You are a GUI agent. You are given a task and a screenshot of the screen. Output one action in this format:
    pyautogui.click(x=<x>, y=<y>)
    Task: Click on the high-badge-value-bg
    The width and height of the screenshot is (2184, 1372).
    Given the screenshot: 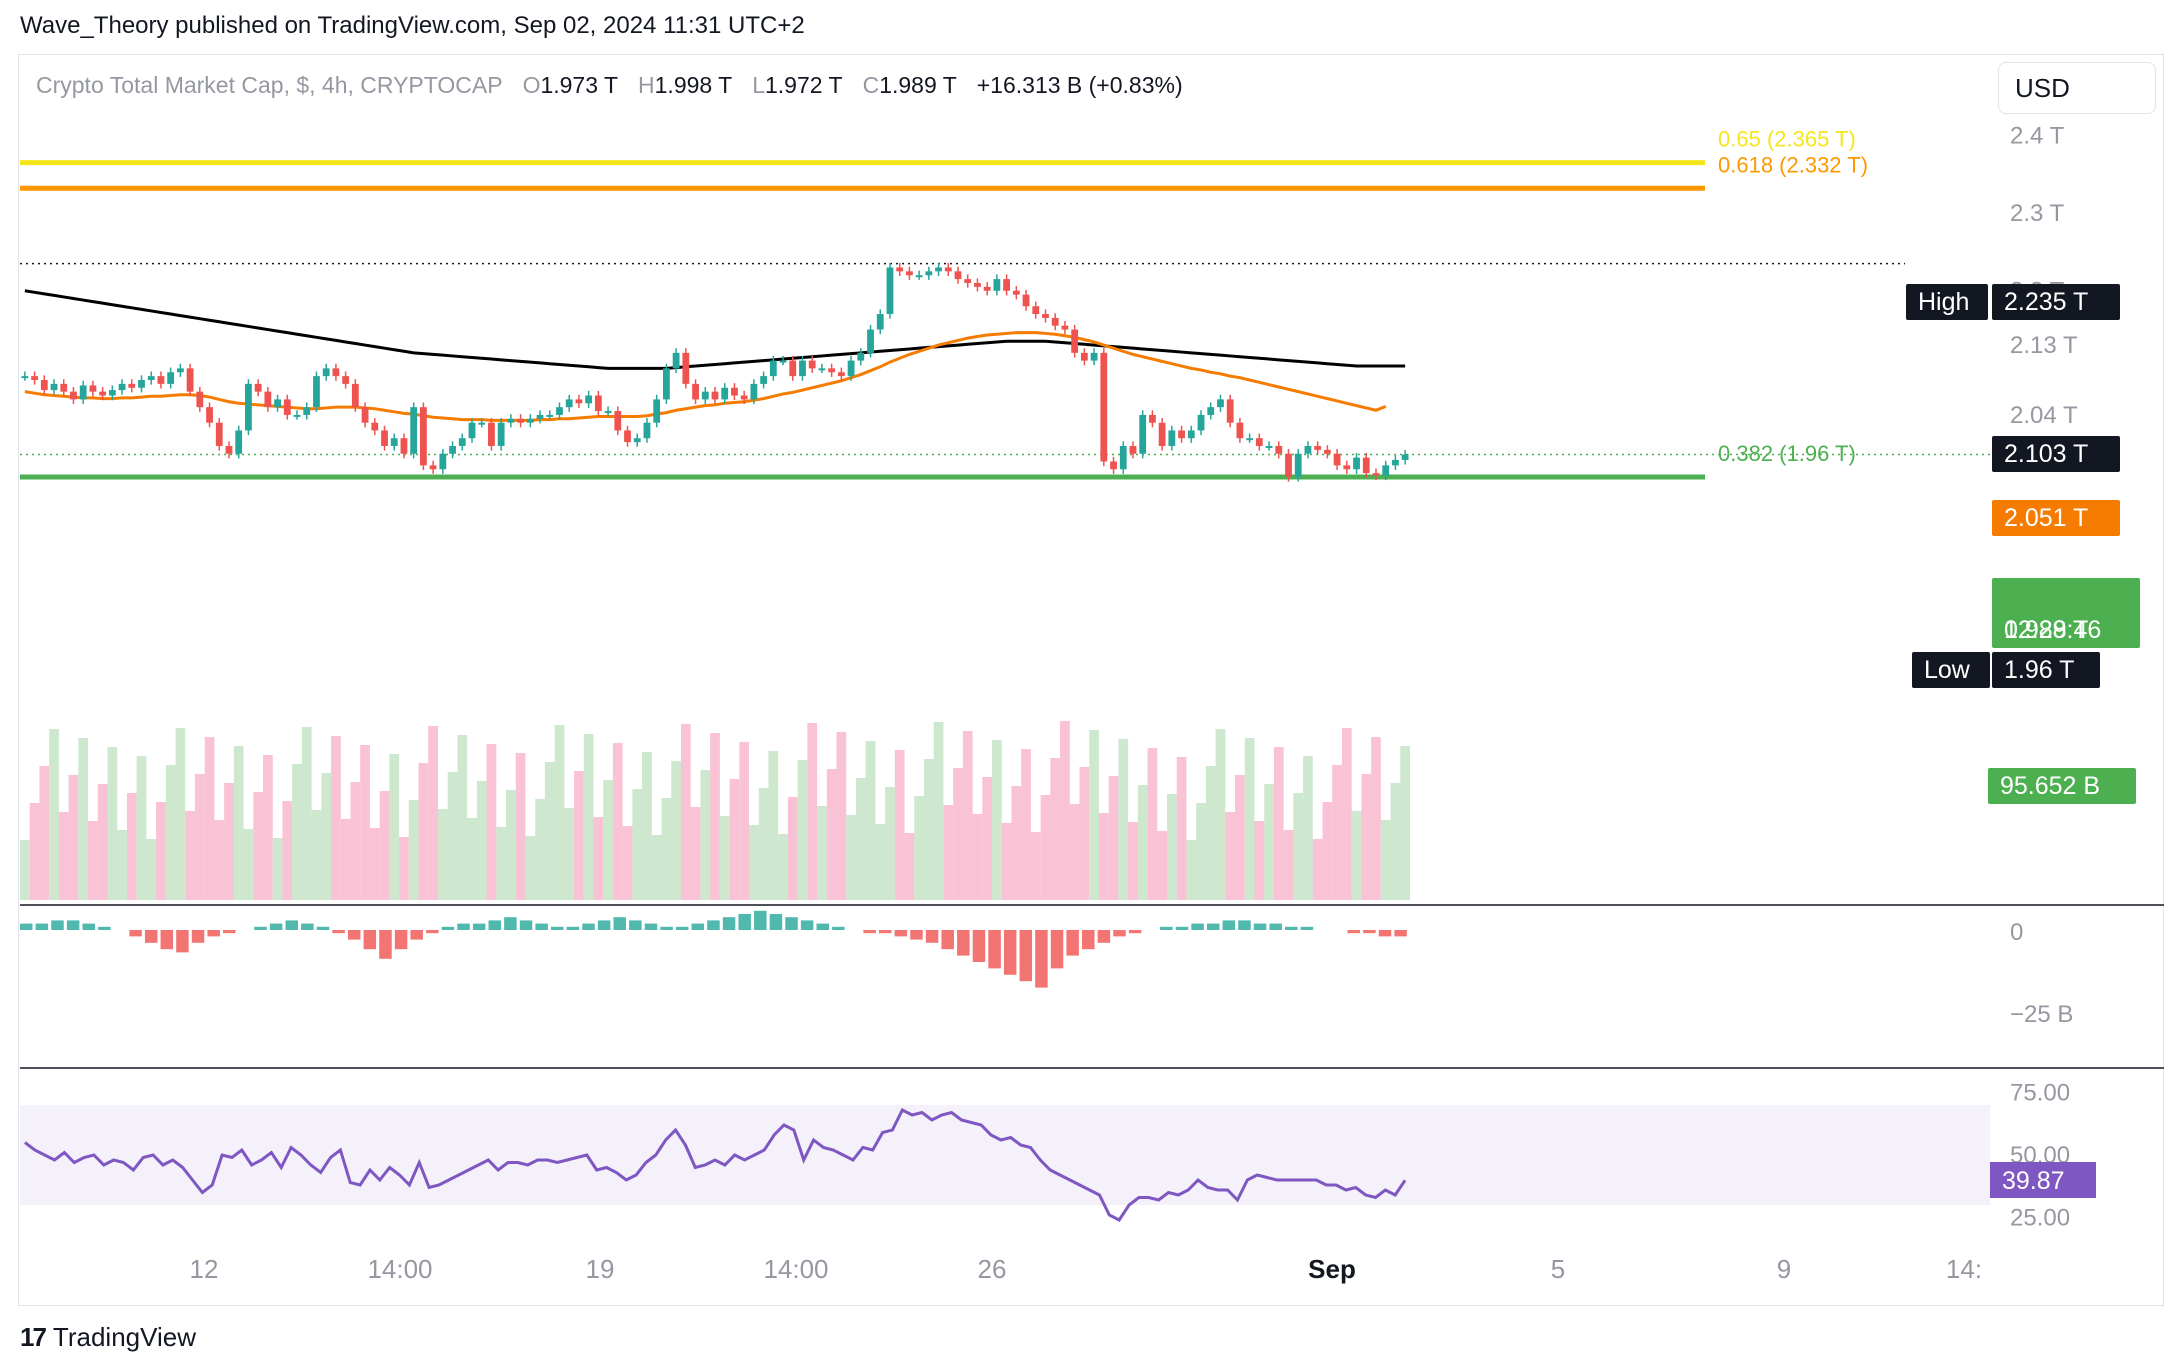 What is the action you would take?
    pyautogui.click(x=2056, y=302)
    